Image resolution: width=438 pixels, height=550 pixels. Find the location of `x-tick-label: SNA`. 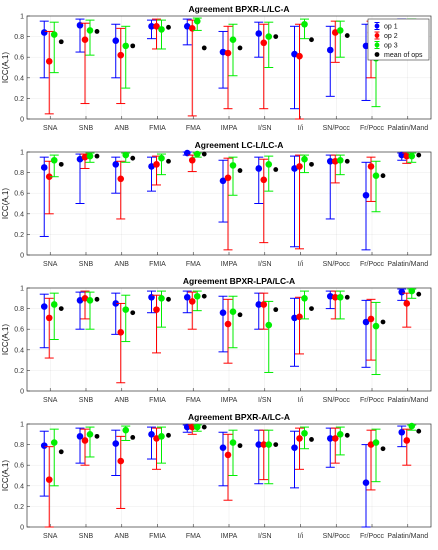

x-tick-label: SNA is located at coordinates (50, 128).